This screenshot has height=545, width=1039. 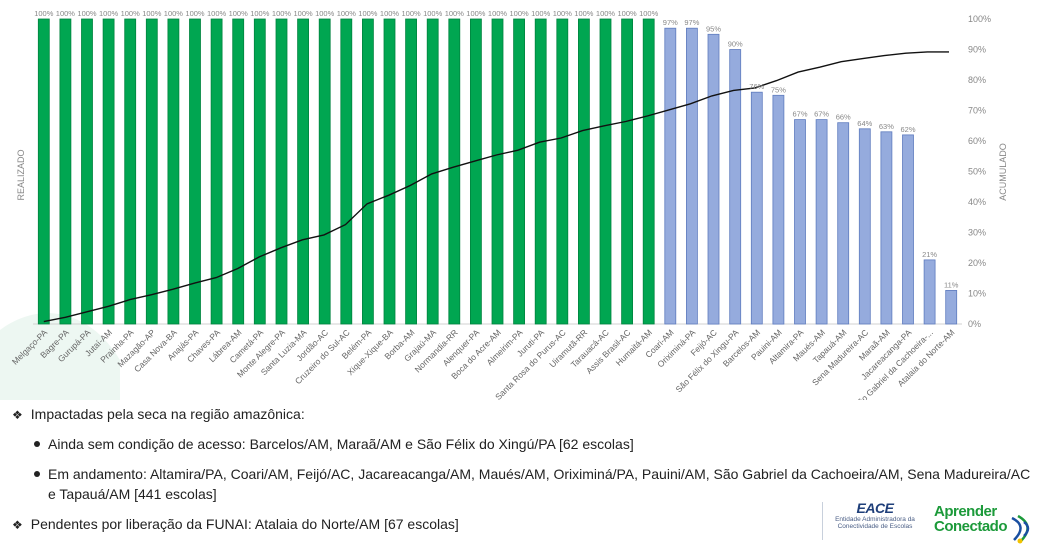 I want to click on y-tick-label: 40%, so click(x=977, y=202).